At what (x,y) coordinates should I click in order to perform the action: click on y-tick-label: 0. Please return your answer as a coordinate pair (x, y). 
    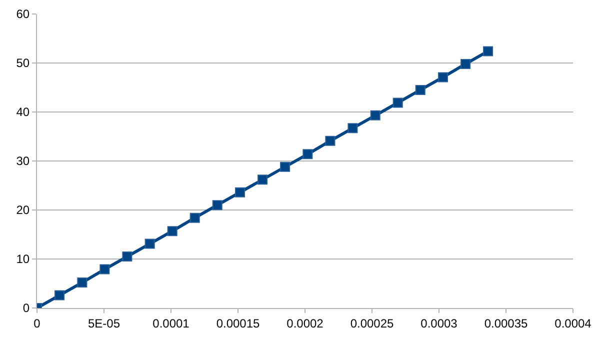
    Looking at the image, I should click on (26, 308).